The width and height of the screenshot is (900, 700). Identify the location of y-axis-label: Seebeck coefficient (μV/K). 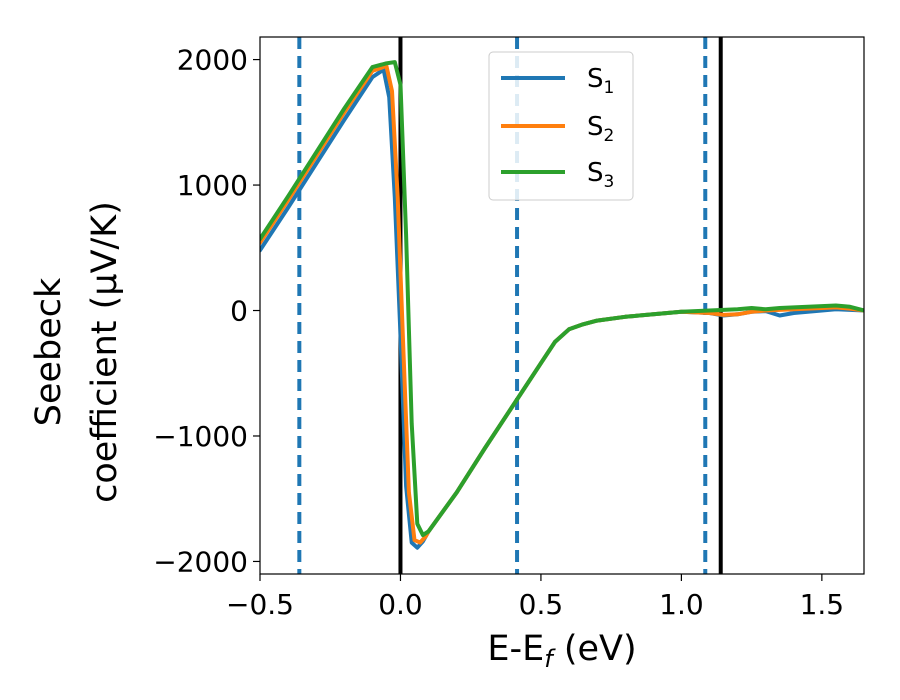
(77, 352).